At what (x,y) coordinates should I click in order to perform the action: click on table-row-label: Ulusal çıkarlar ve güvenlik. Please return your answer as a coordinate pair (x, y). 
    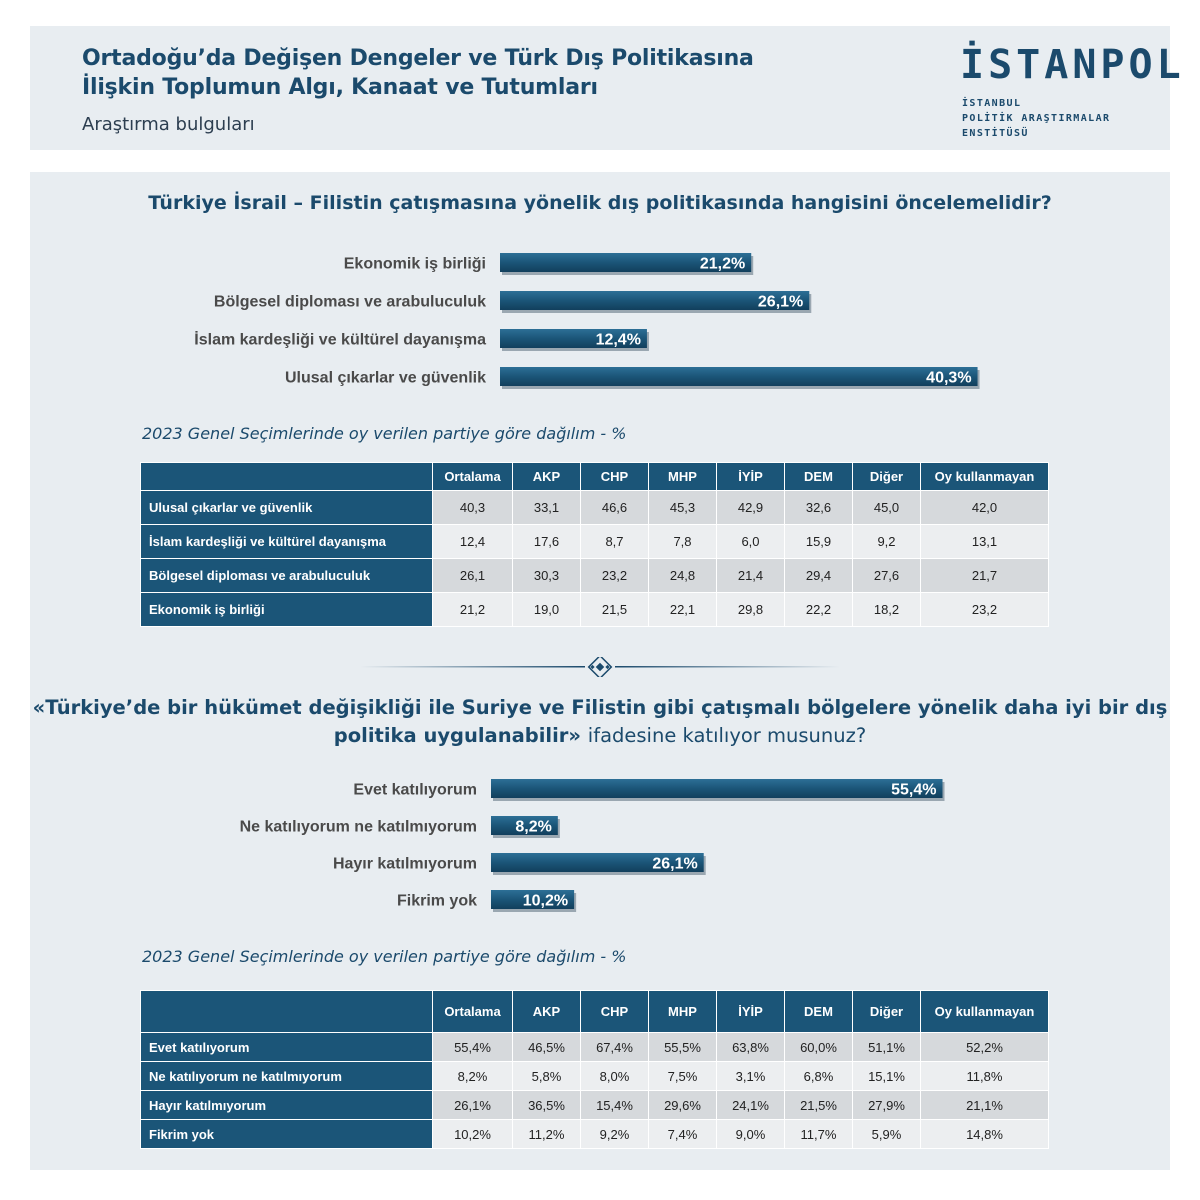
    Looking at the image, I should click on (286, 507).